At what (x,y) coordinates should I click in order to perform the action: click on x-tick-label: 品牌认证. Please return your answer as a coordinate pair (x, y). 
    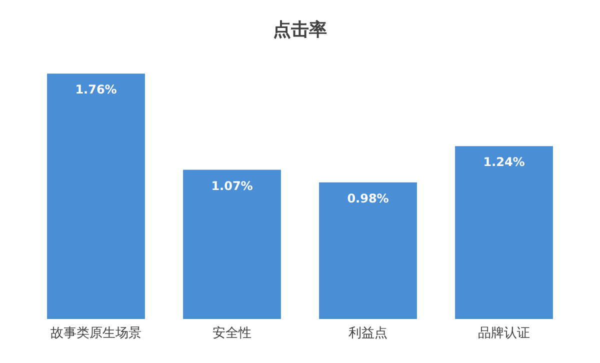
    Looking at the image, I should click on (504, 333).